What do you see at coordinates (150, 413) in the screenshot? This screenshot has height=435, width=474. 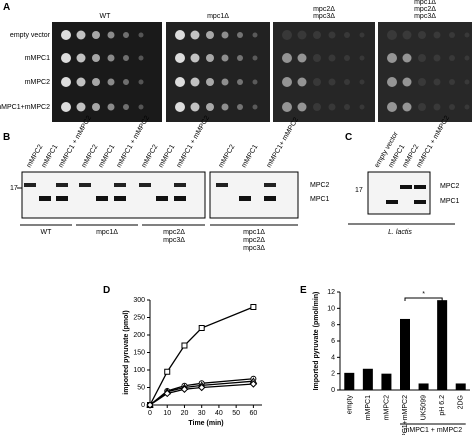 I see `x-tick-label: 0` at bounding box center [150, 413].